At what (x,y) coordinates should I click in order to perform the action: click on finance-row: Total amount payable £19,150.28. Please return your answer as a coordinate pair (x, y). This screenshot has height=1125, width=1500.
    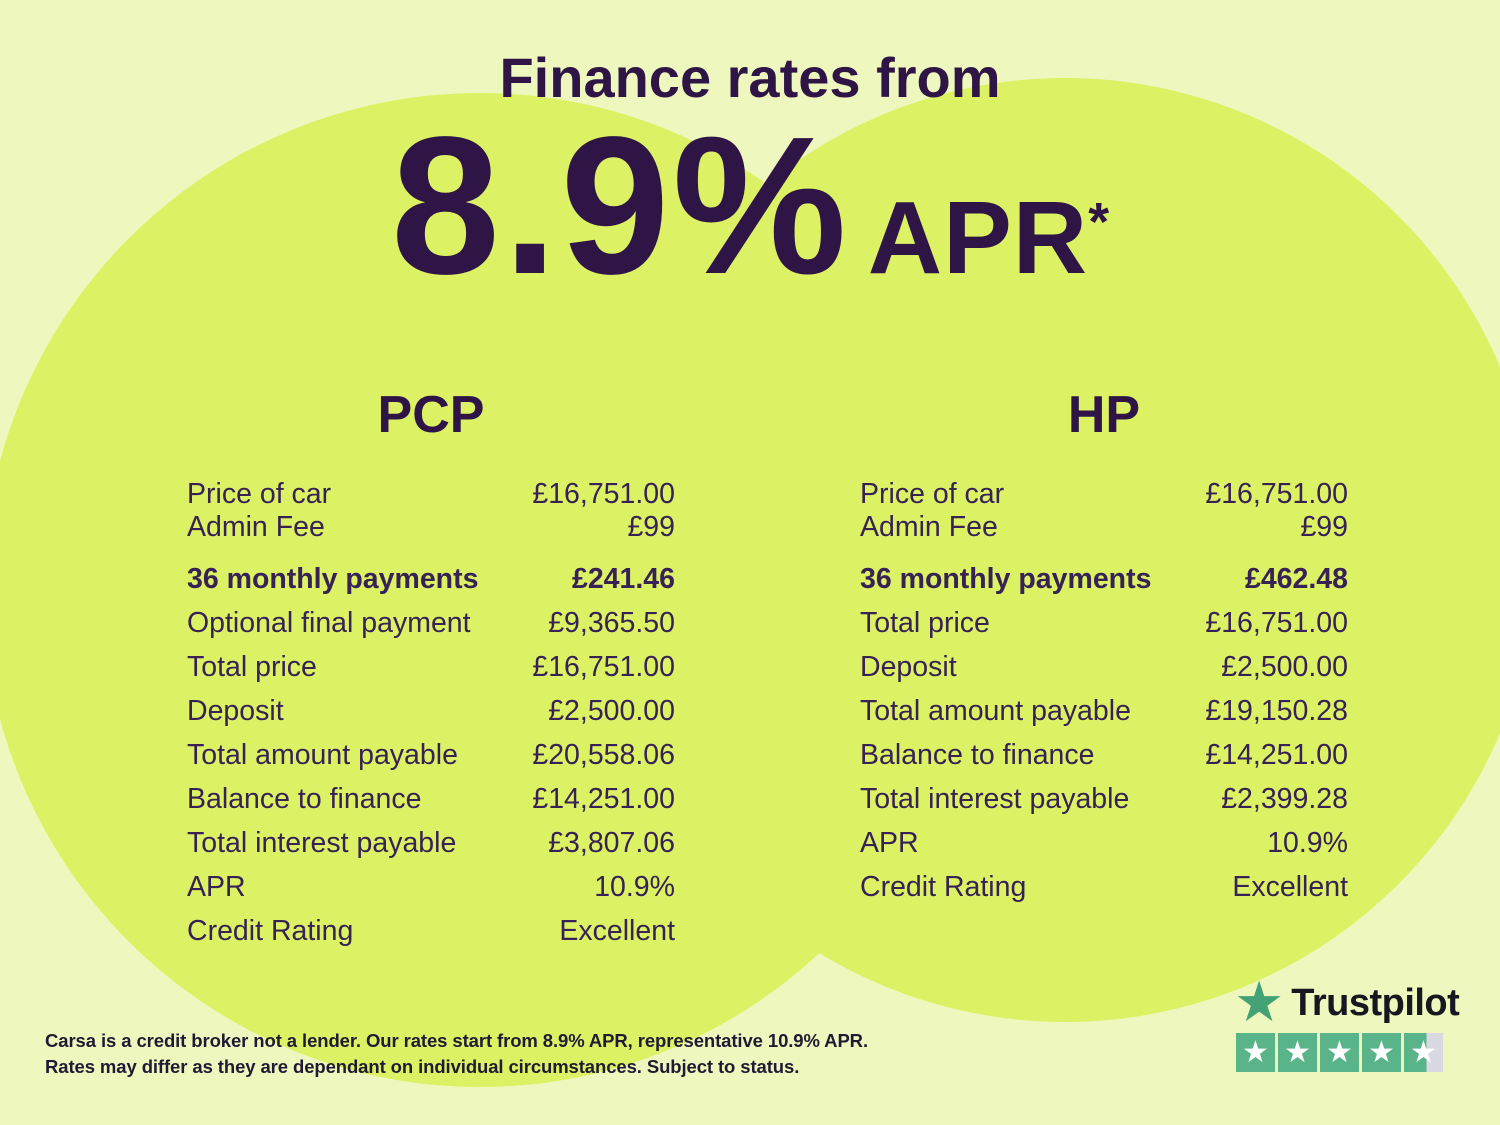
    Looking at the image, I should click on (1104, 711).